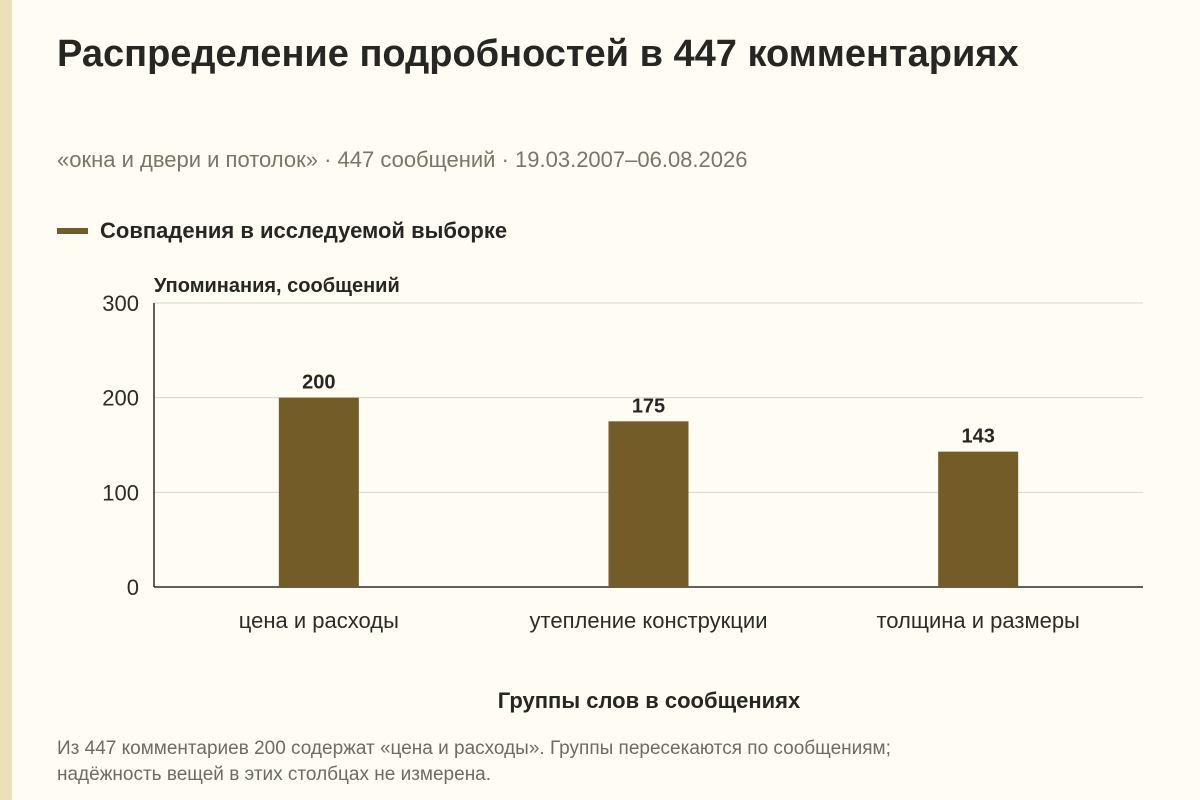 The height and width of the screenshot is (800, 1200). What do you see at coordinates (133, 587) in the screenshot?
I see `y-tick-label: 0` at bounding box center [133, 587].